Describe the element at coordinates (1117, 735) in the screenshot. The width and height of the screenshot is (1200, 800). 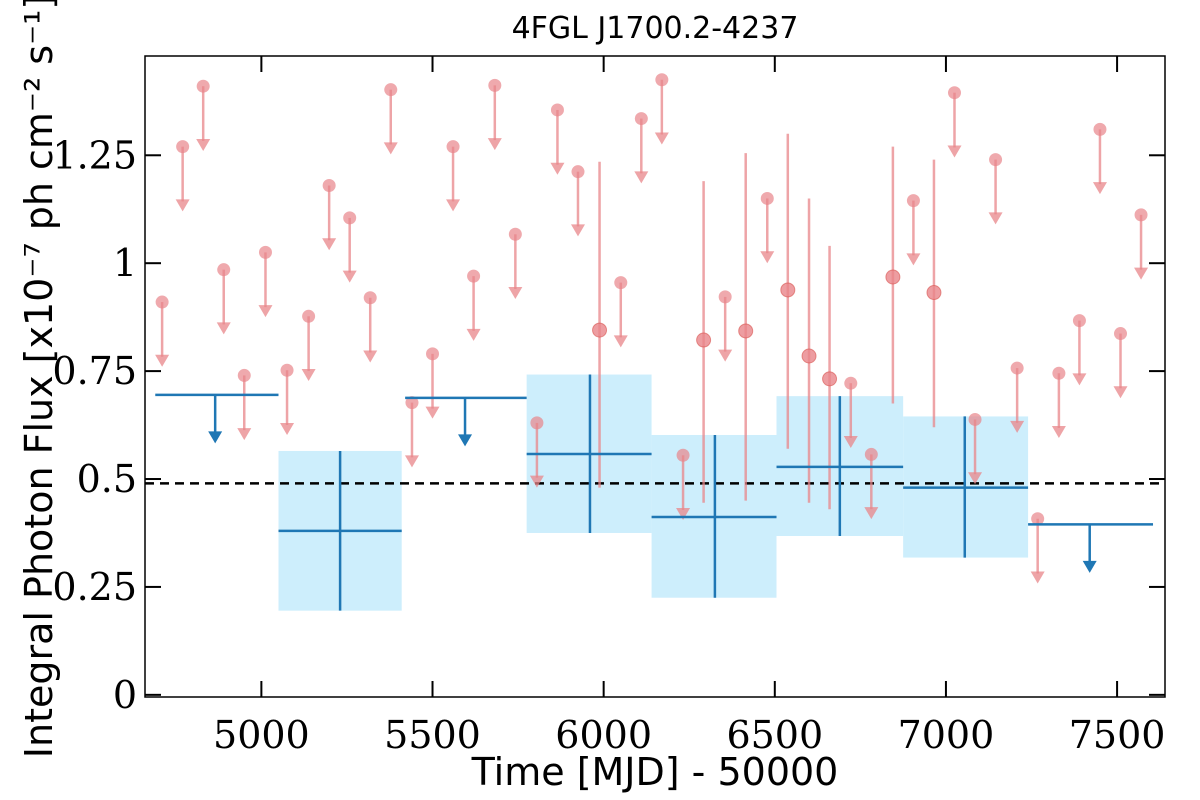
I see `x-tick-label: 7500` at that location.